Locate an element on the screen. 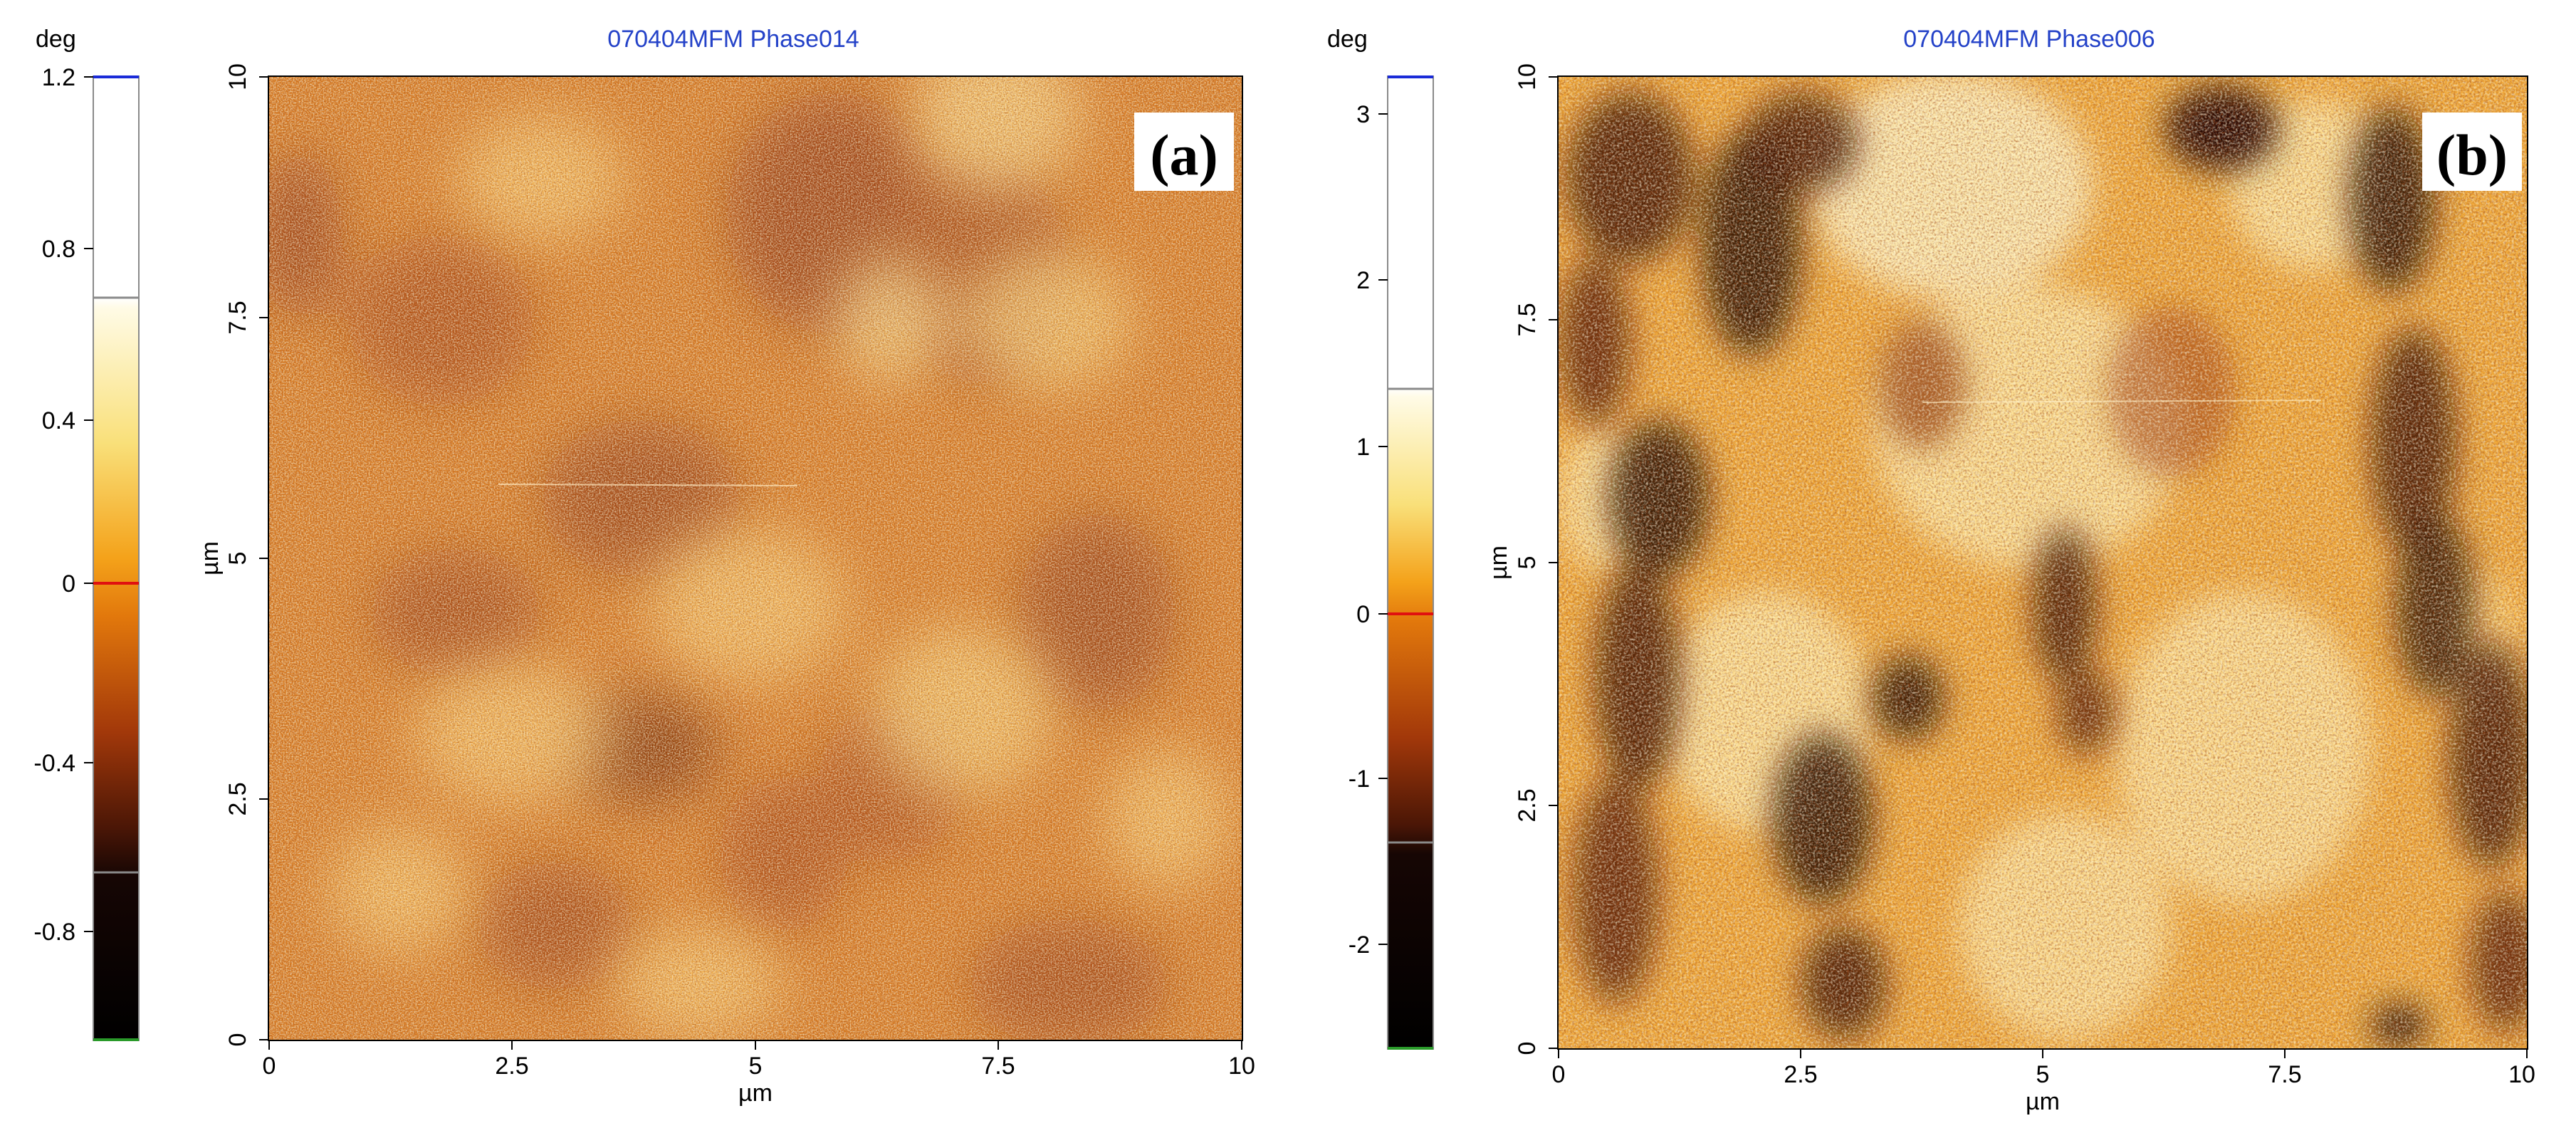  y-axis-b-tick: 7.5 is located at coordinates (1527, 319).